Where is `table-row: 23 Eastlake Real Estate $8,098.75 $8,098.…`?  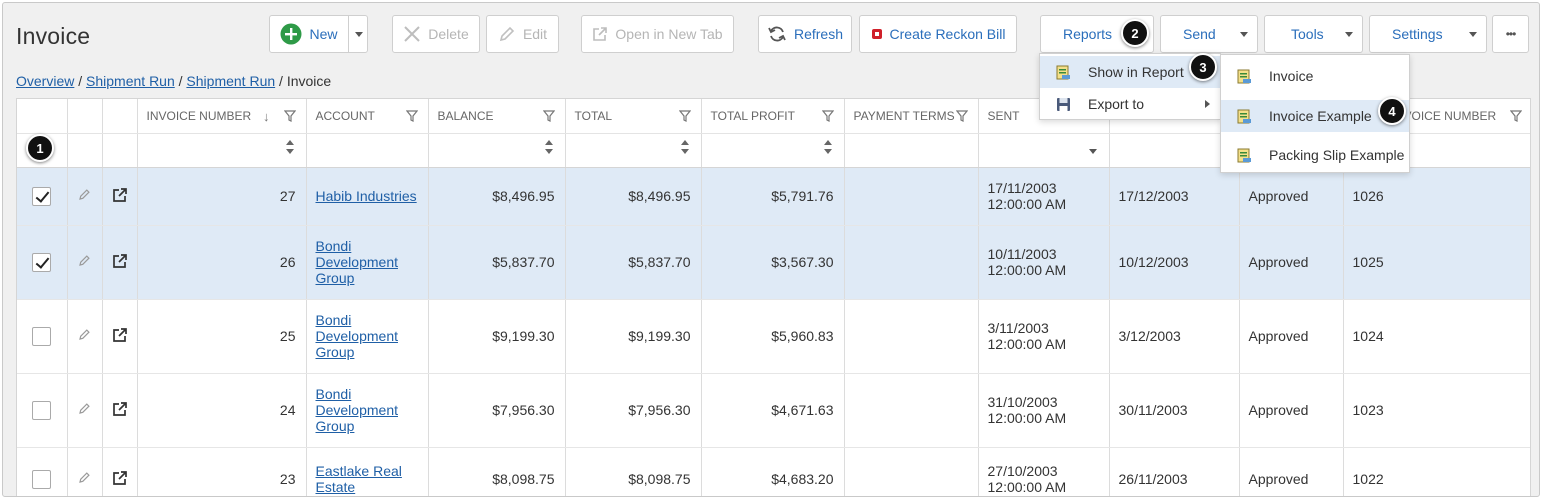 table-row: 23 Eastlake Real Estate $8,098.75 $8,098.… is located at coordinates (773, 471).